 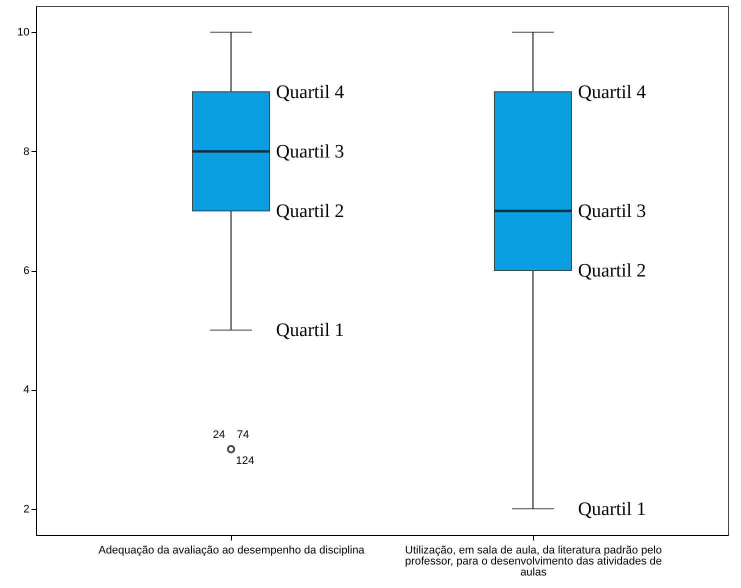 What do you see at coordinates (219, 435) in the screenshot?
I see `annotation: 24` at bounding box center [219, 435].